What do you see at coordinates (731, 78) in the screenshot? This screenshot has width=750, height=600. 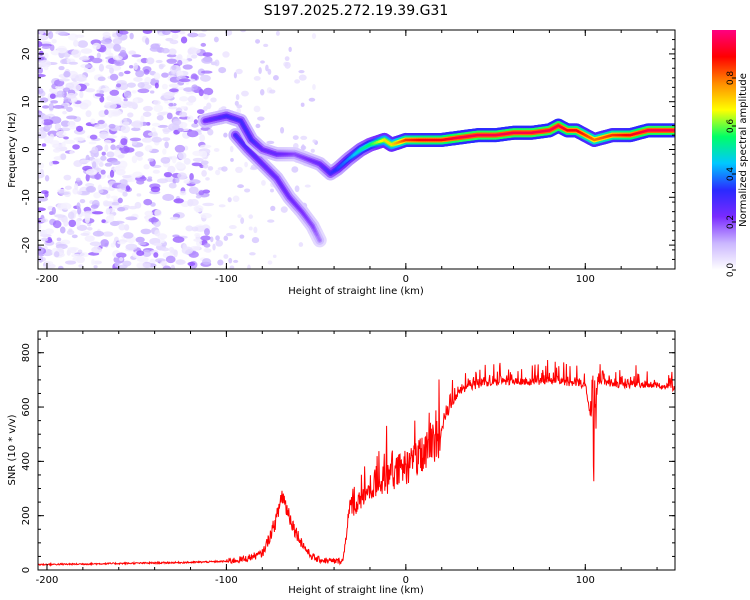 I see `colorbar-tick-label: 0.8` at bounding box center [731, 78].